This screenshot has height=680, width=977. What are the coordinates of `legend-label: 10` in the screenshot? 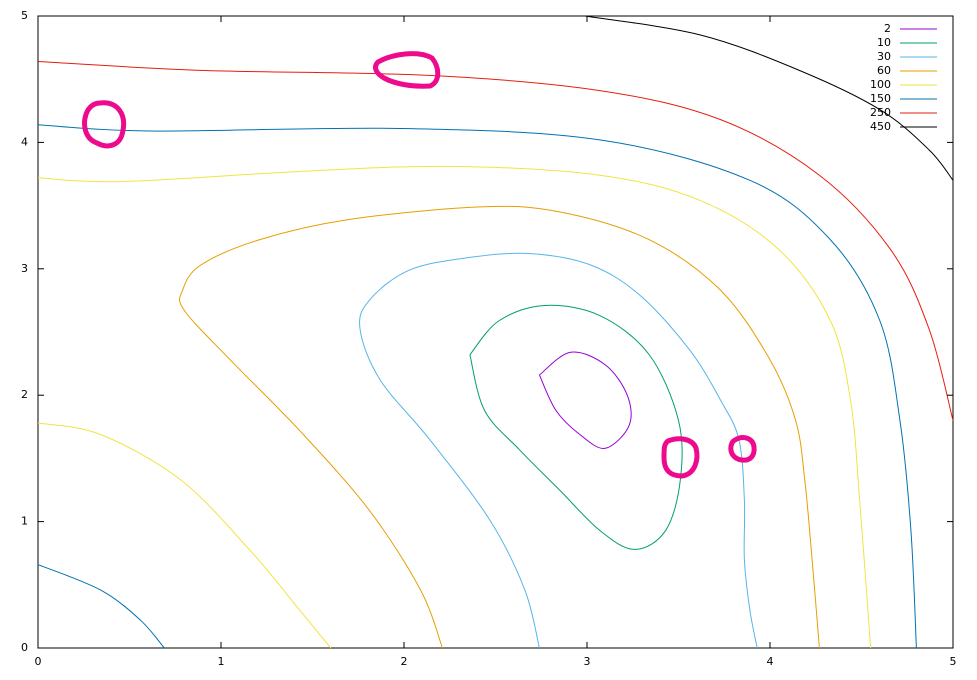 It's located at (884, 42).